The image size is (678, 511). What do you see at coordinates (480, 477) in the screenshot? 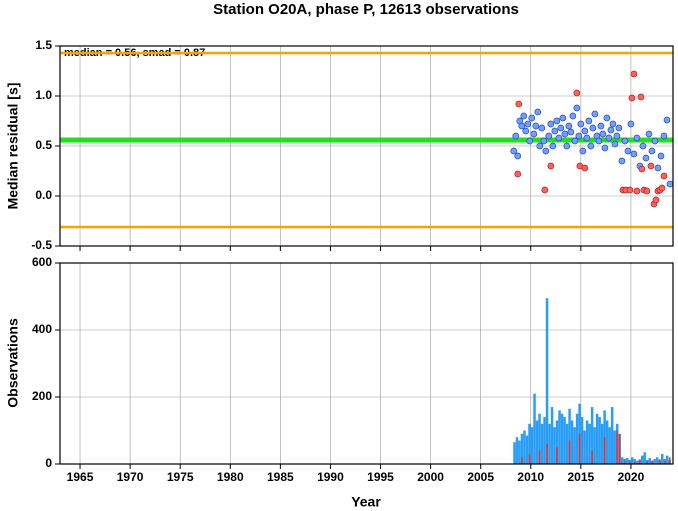
I see `x-tick-label: 2005` at bounding box center [480, 477].